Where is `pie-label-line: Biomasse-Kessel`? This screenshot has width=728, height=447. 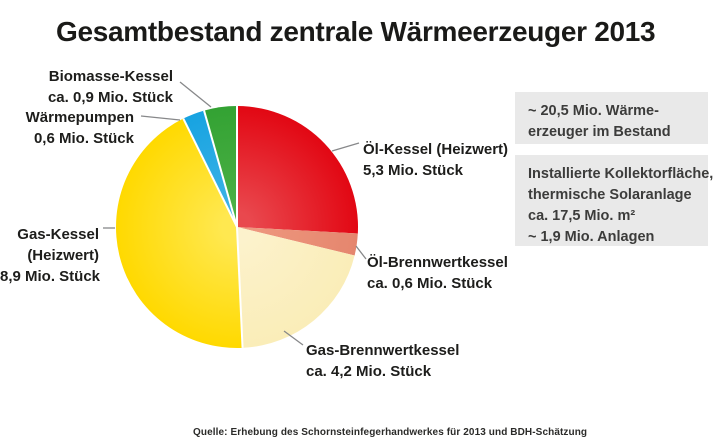
pie-label-line: Biomasse-Kessel is located at coordinates (110, 76).